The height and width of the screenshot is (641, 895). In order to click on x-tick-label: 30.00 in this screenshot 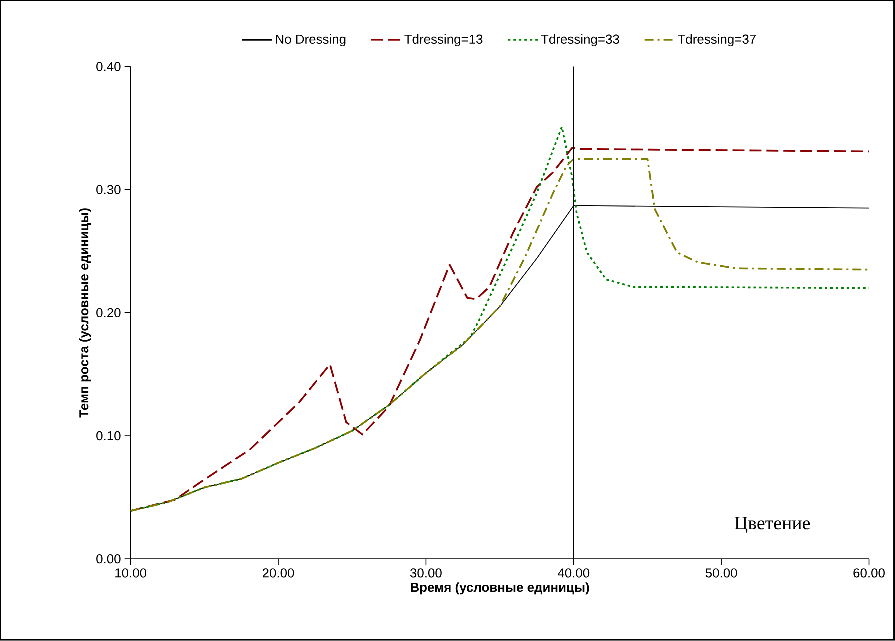, I will do `click(426, 573)`.